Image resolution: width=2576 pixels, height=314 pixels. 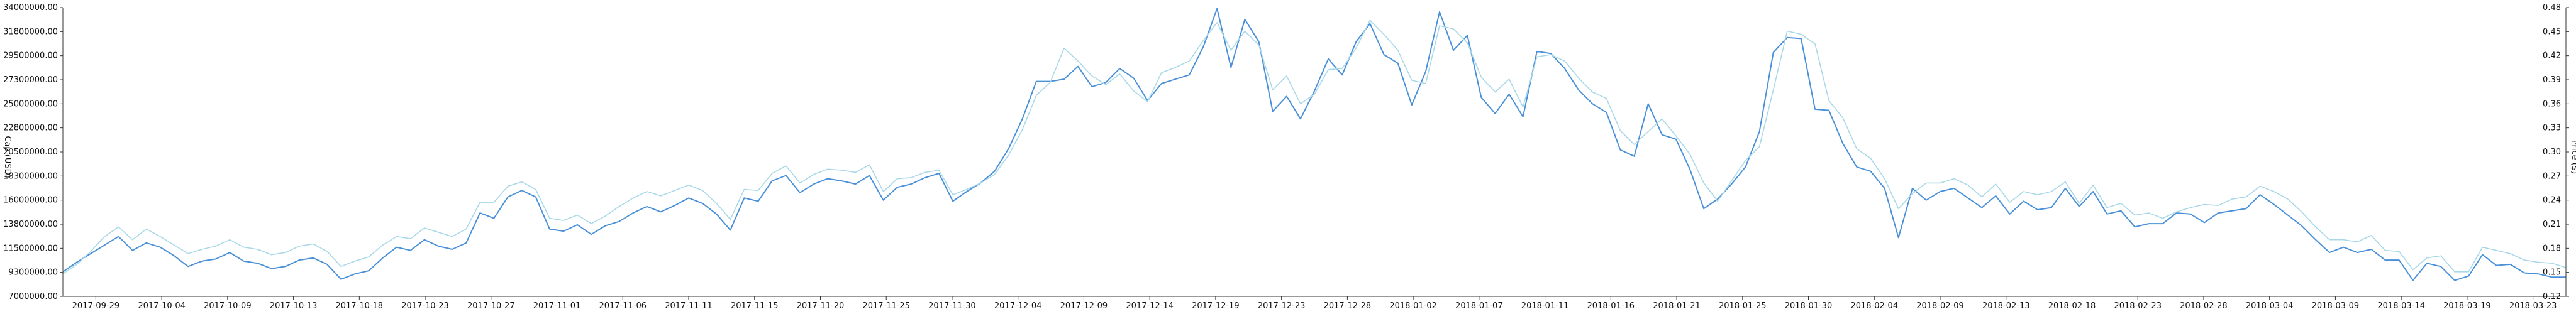 I want to click on x-tick-label: 2017-10-27, so click(x=491, y=306).